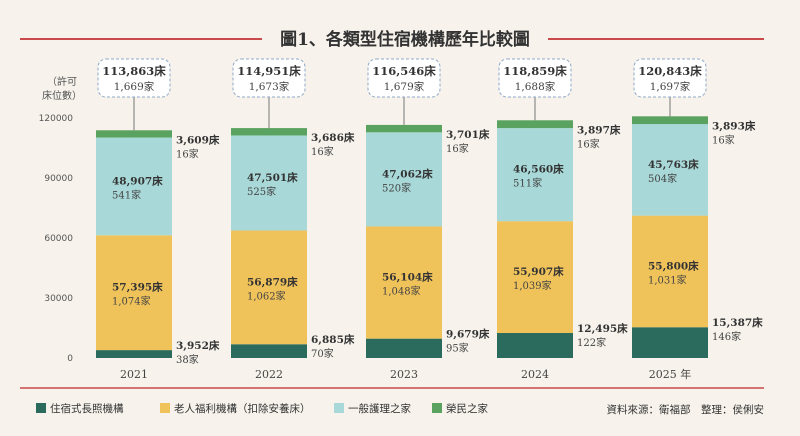 This screenshot has width=800, height=436. I want to click on data-label-count: 504家, so click(662, 178).